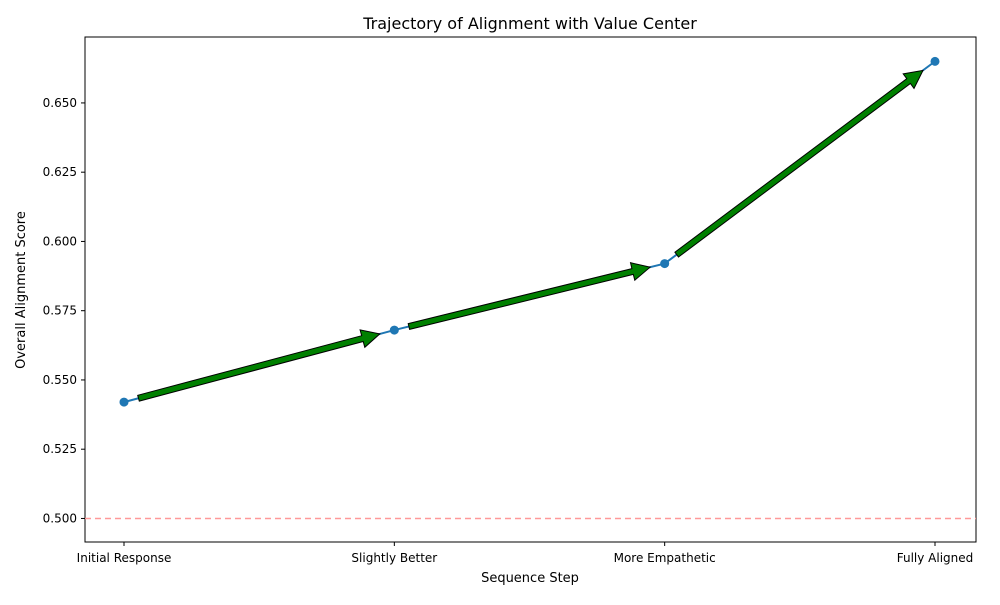 Image resolution: width=1000 pixels, height=605 pixels. Describe the element at coordinates (60, 518) in the screenshot. I see `y-tick-label: 0.500` at that location.